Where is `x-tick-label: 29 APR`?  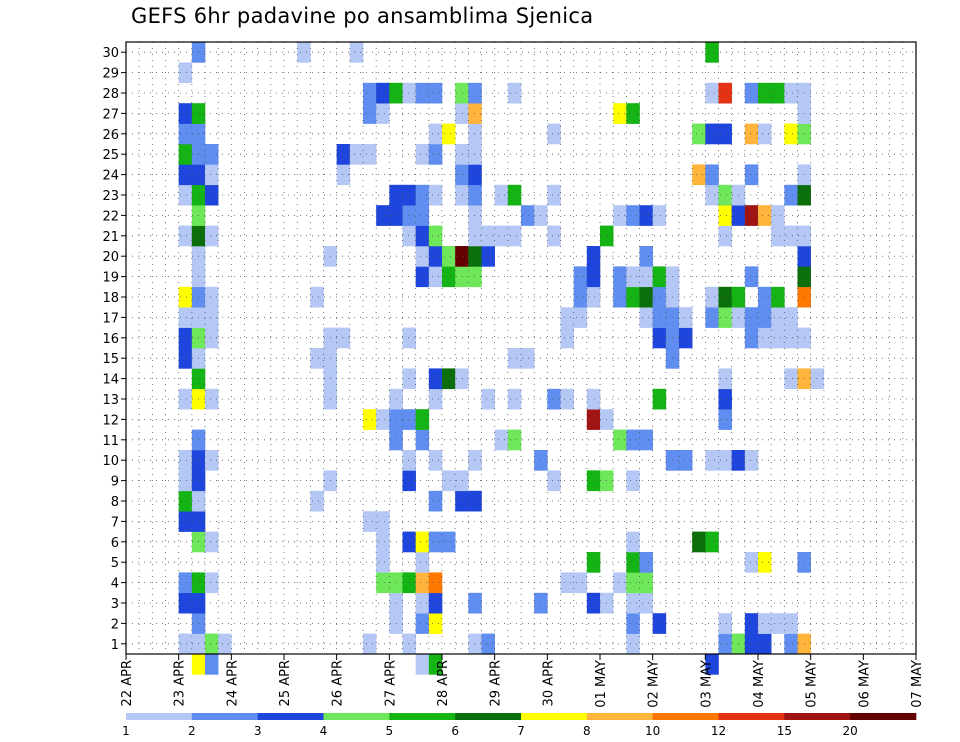 x-tick-label: 29 APR is located at coordinates (496, 683).